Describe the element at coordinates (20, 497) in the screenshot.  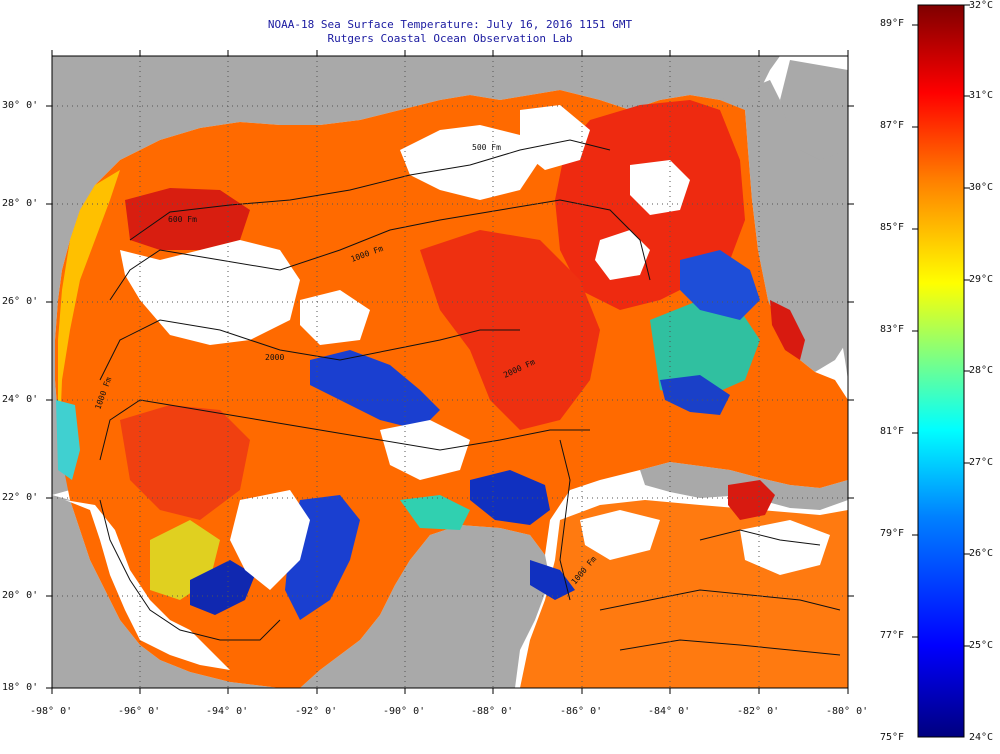
I see `lat-label: 22° 0'` at that location.